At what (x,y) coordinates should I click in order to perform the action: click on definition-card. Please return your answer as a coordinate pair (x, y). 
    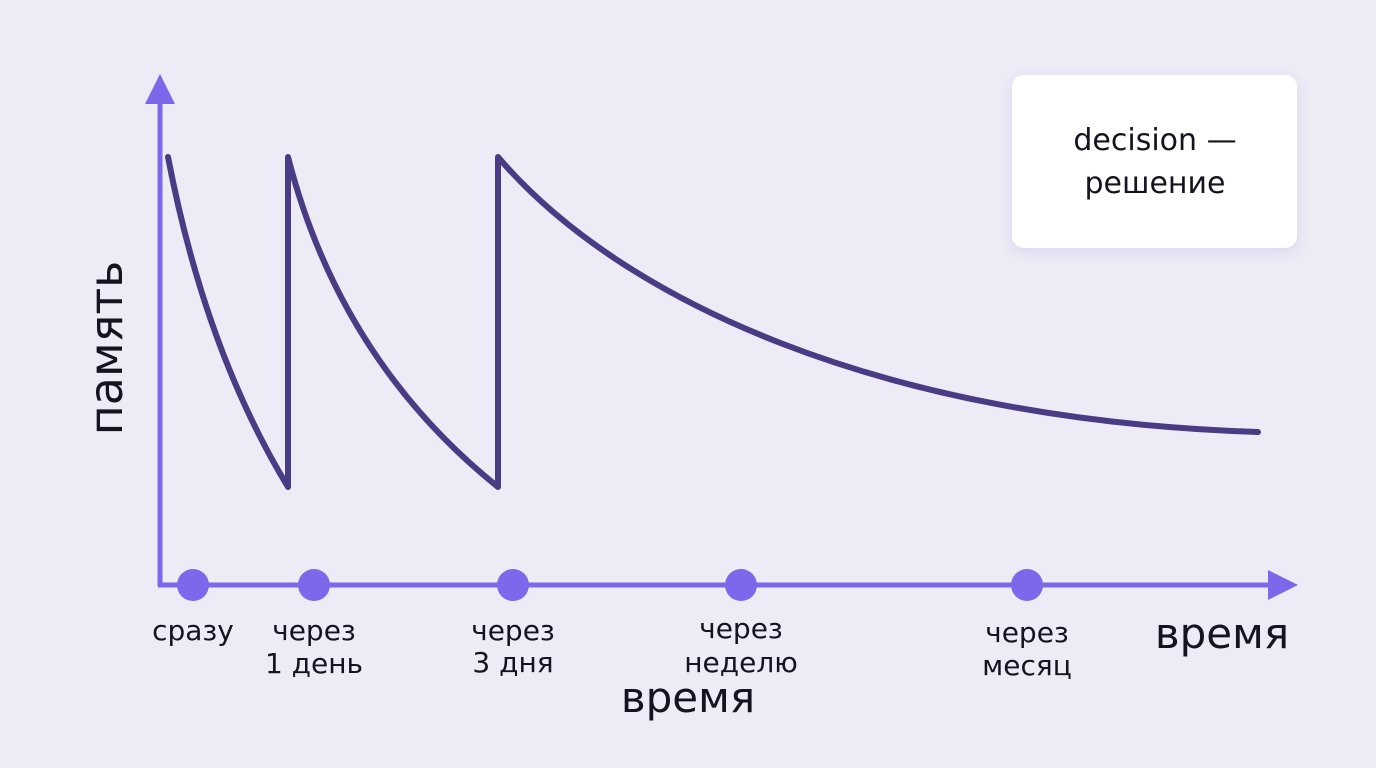
    Looking at the image, I should click on (1154, 161).